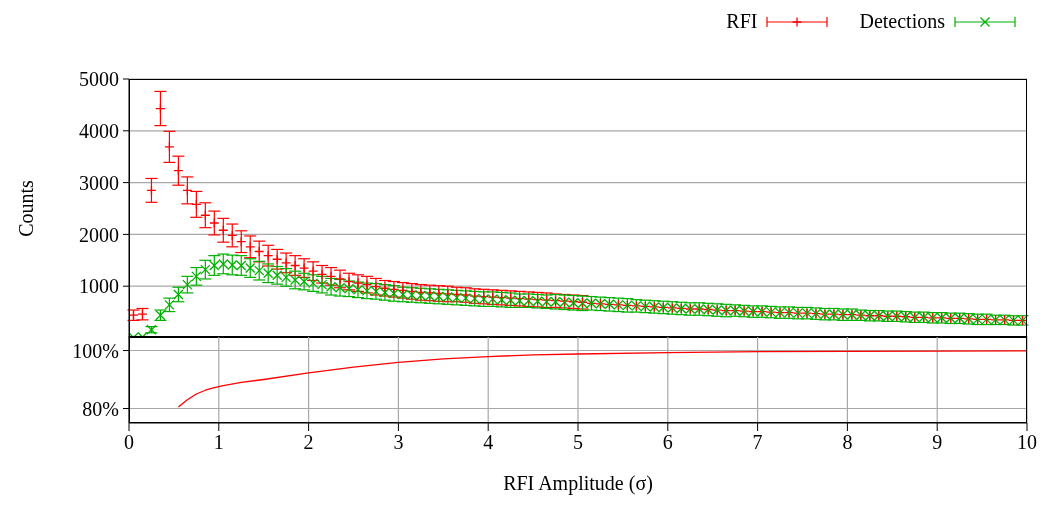  What do you see at coordinates (99, 130) in the screenshot?
I see `y-tick-label: 4000` at bounding box center [99, 130].